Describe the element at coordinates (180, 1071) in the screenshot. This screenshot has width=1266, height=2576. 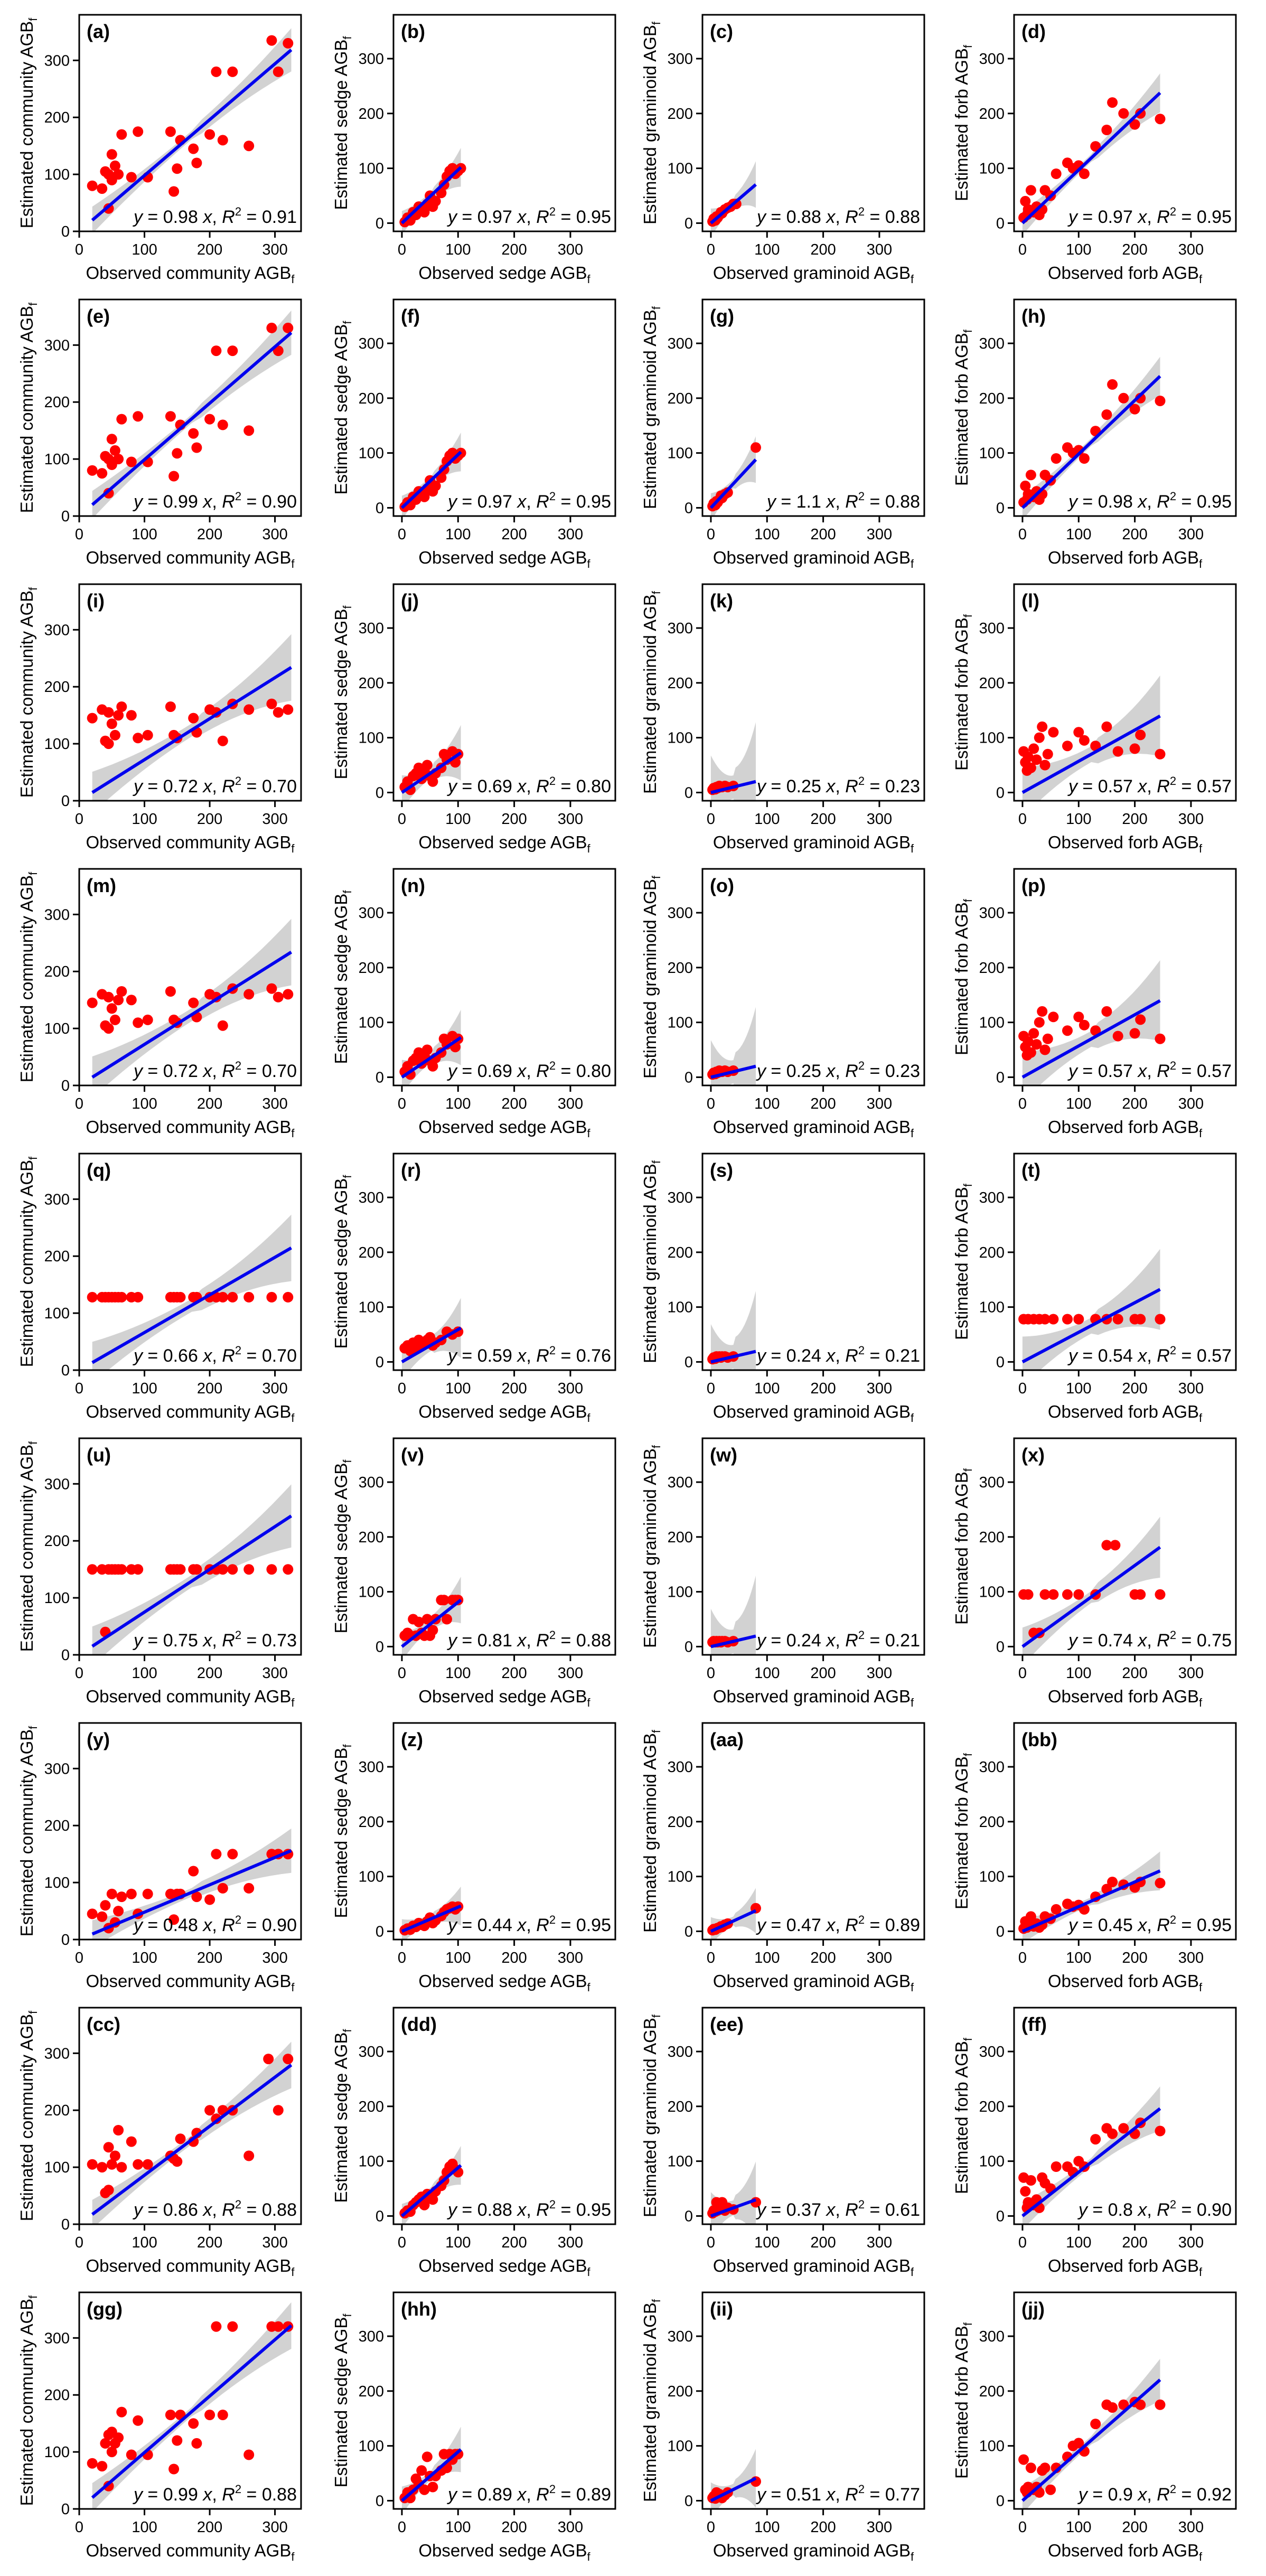
I see `eq-slope: 0.72` at that location.